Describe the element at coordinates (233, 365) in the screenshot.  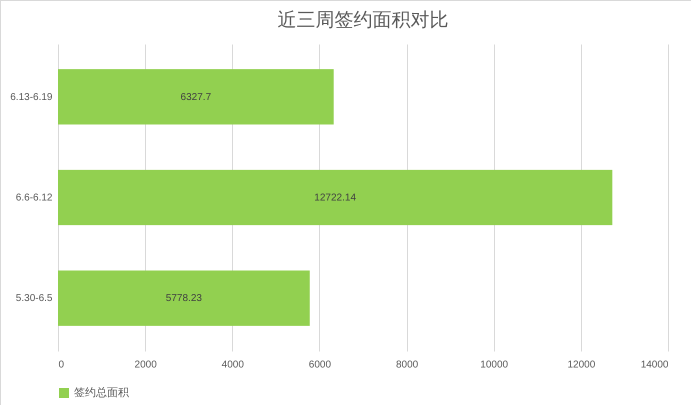
I see `x-tick-label: 4000` at that location.